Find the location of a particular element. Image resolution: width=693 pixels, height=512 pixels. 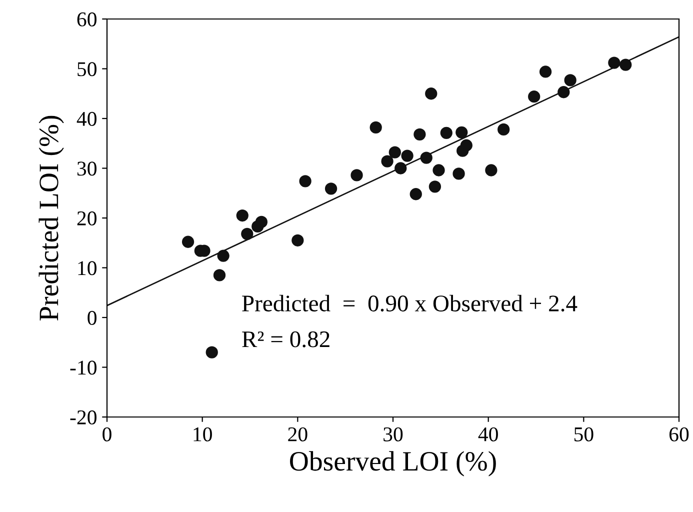

x-axis-title: Observed LOI (%) is located at coordinates (393, 463).